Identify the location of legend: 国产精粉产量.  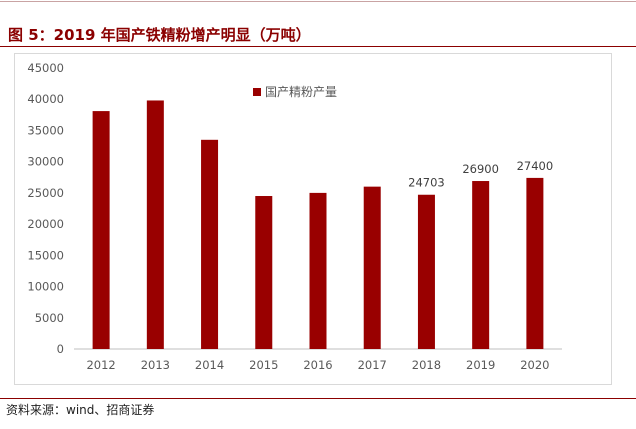
(295, 92).